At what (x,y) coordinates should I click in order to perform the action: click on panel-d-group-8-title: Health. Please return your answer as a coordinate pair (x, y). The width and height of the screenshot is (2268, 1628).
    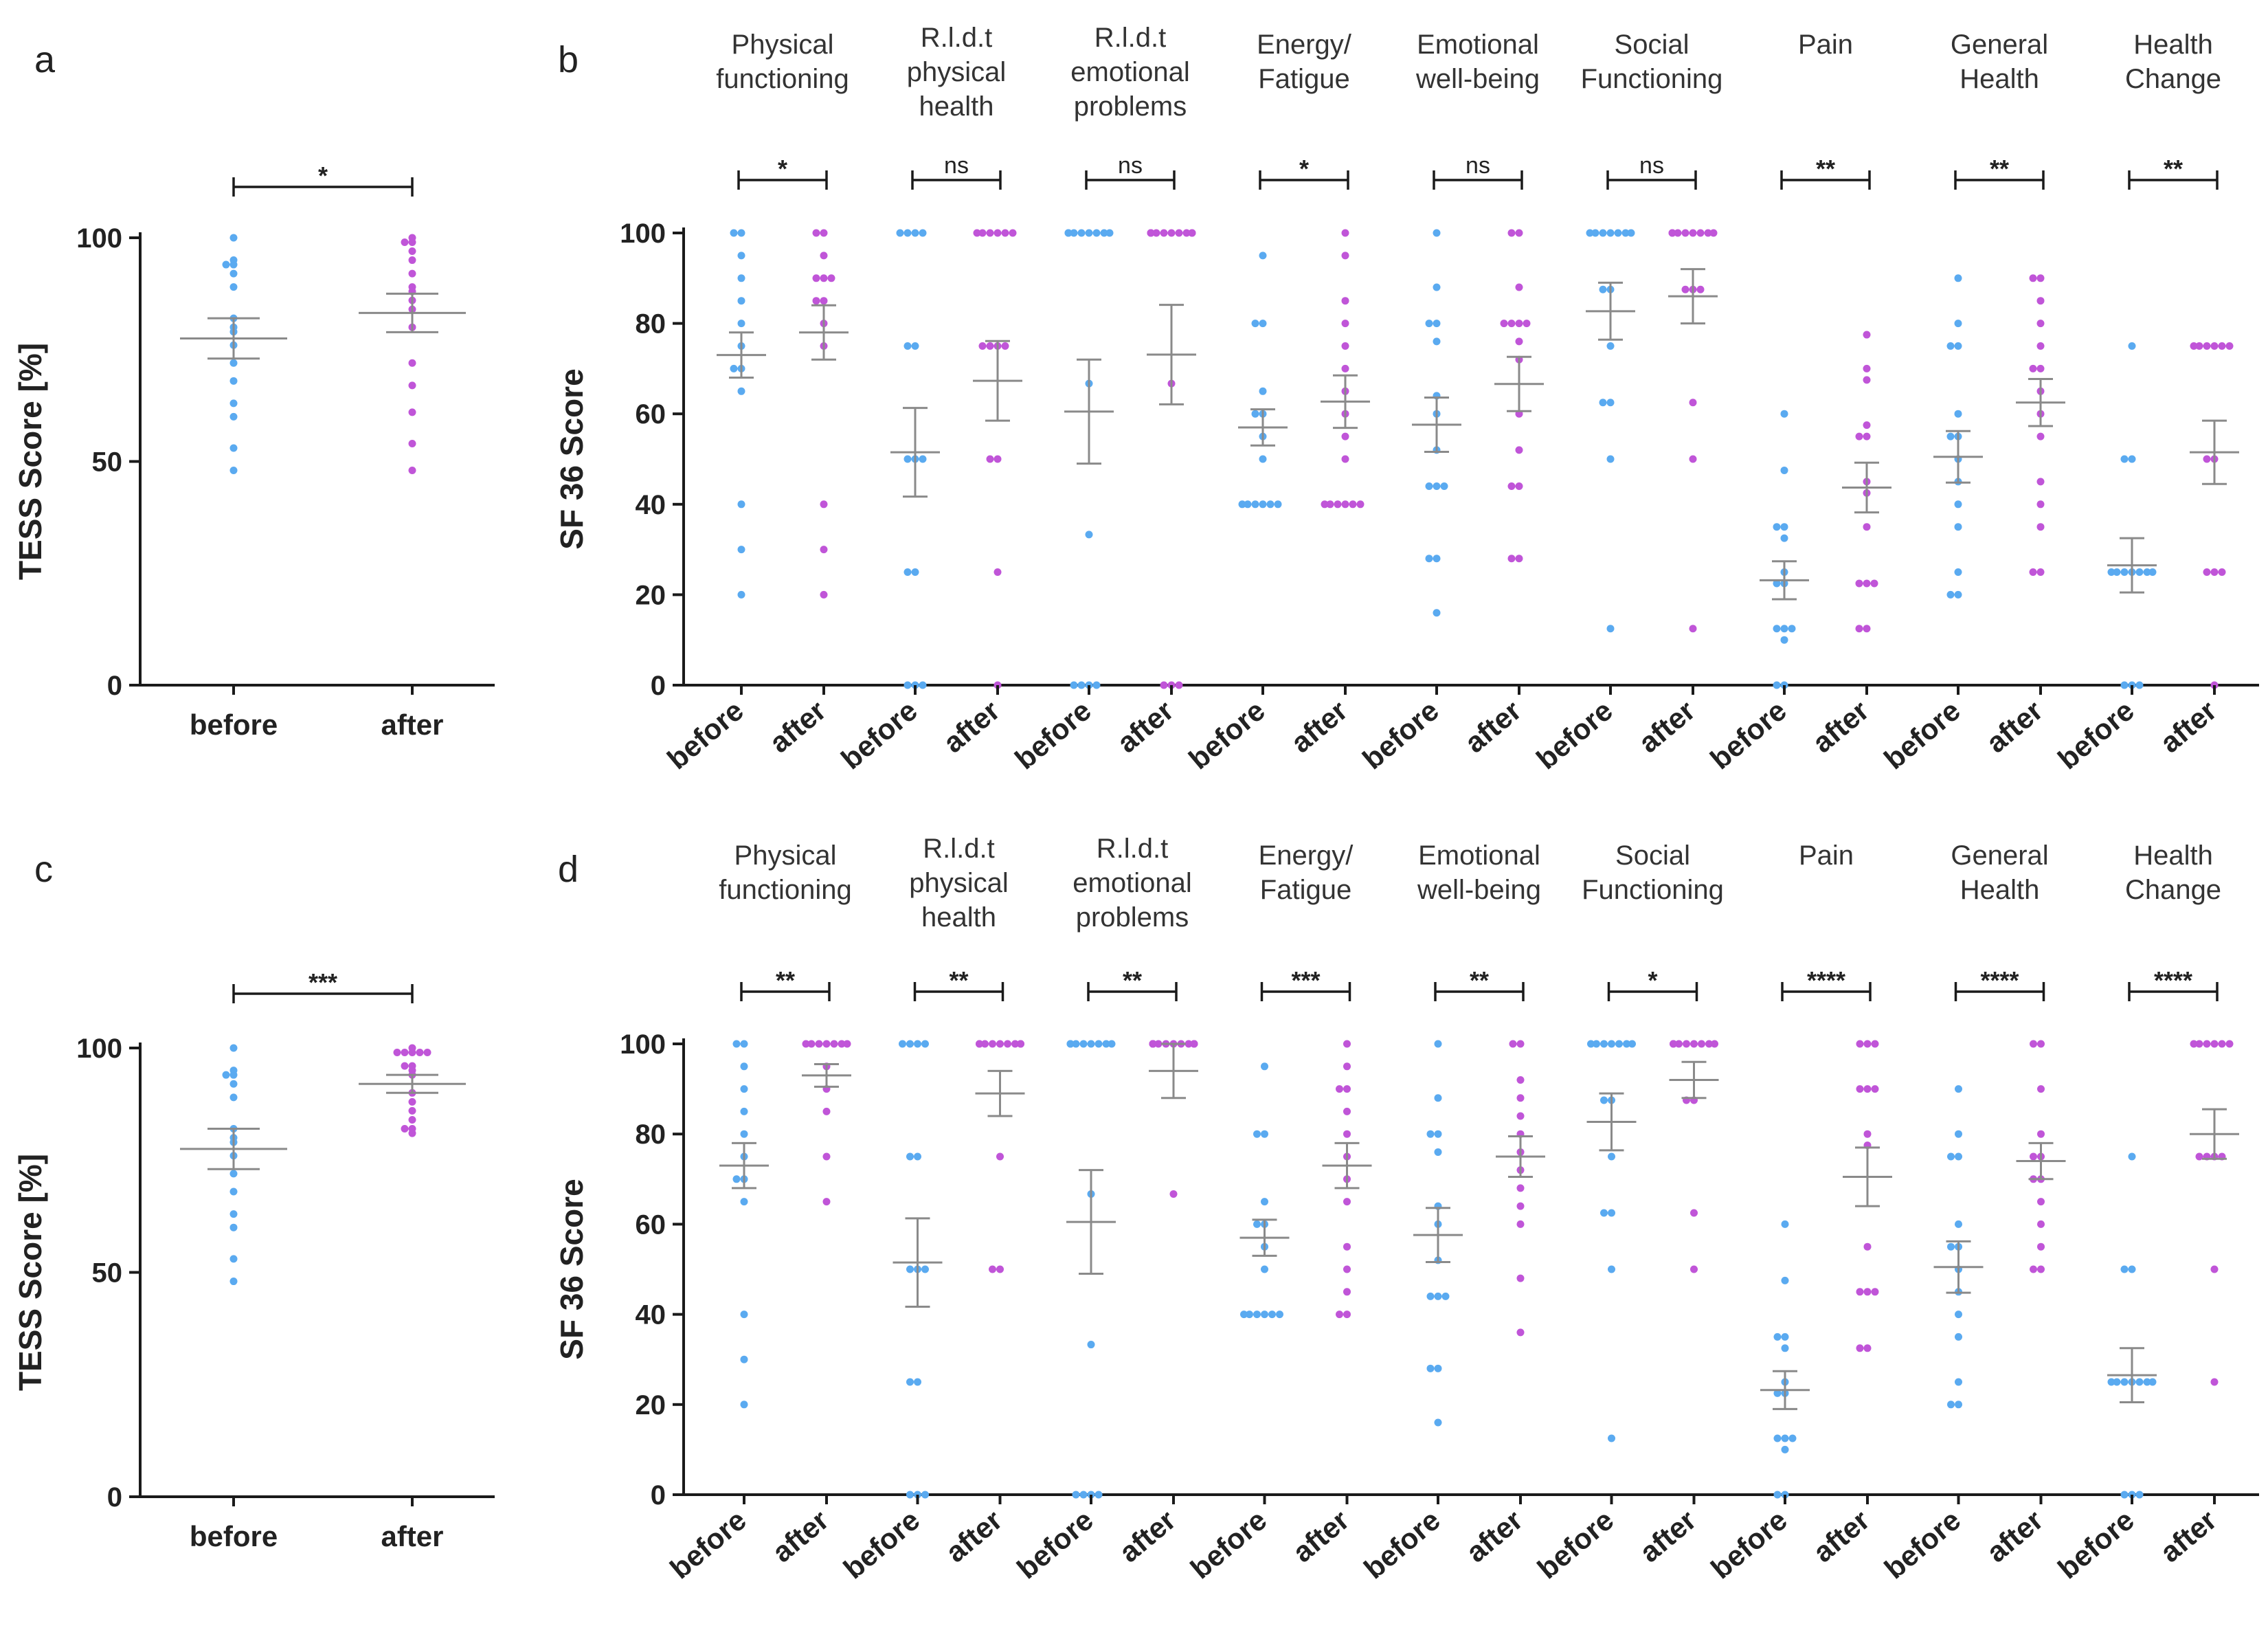
    Looking at the image, I should click on (2000, 890).